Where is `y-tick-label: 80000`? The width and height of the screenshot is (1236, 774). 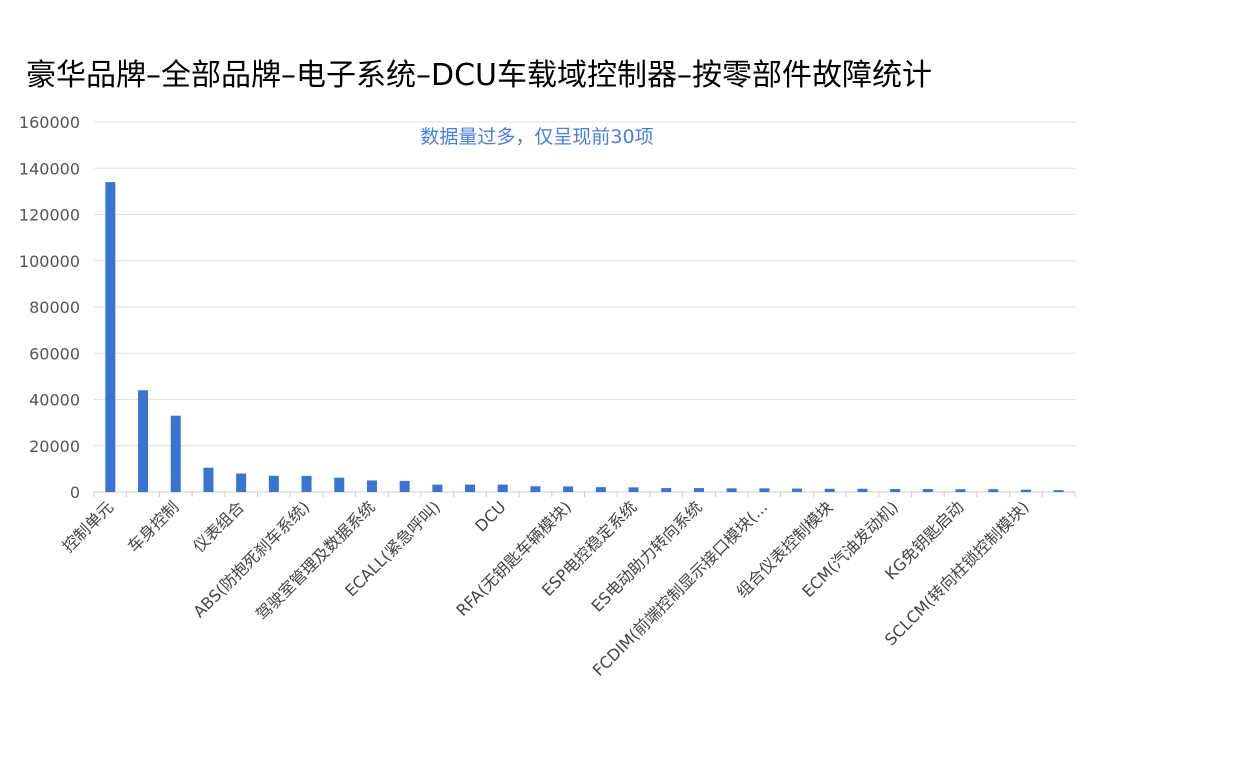 y-tick-label: 80000 is located at coordinates (54, 307).